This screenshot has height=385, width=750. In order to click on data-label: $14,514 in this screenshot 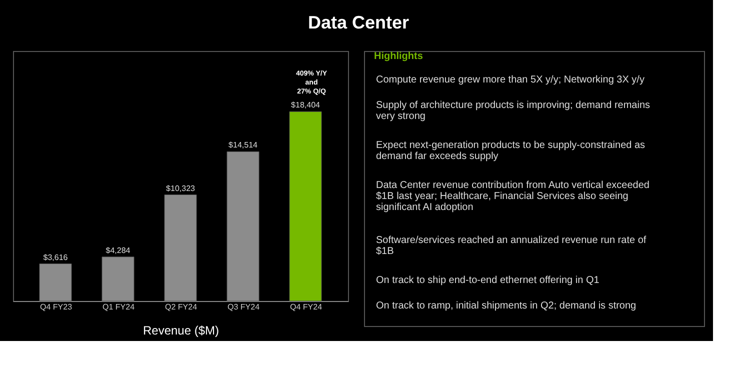, I will do `click(243, 145)`.